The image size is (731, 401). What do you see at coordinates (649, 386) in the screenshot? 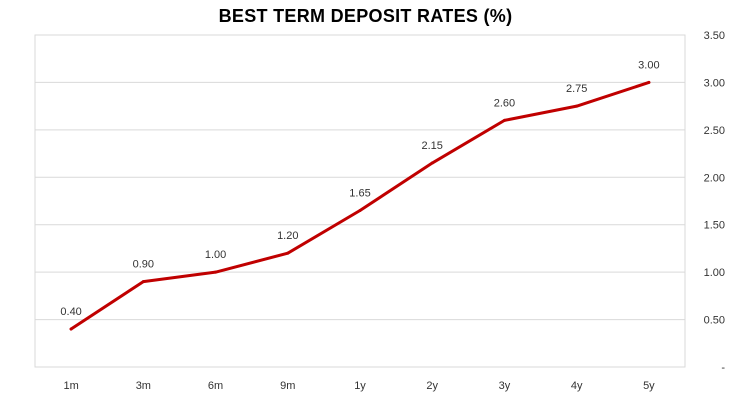
I see `x-tick-label: 5y` at bounding box center [649, 386].